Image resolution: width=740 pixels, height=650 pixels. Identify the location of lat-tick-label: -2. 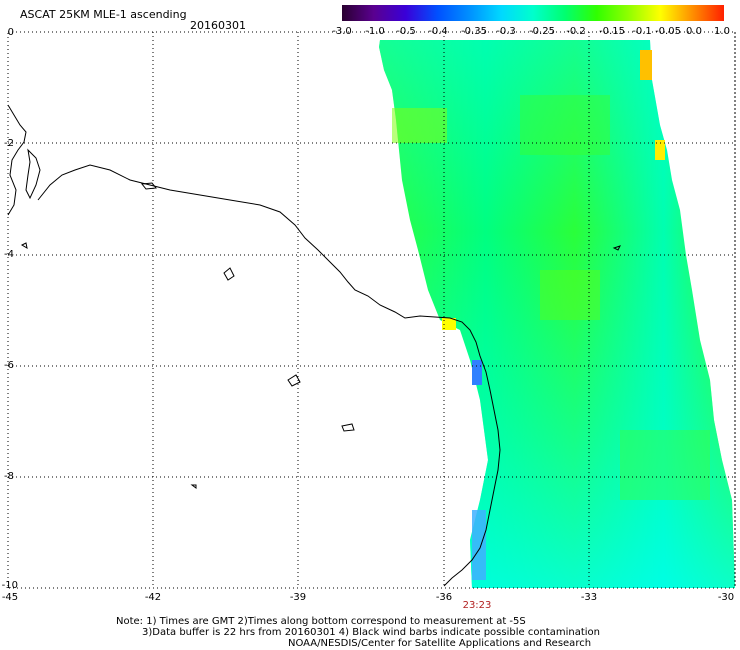
(9, 143).